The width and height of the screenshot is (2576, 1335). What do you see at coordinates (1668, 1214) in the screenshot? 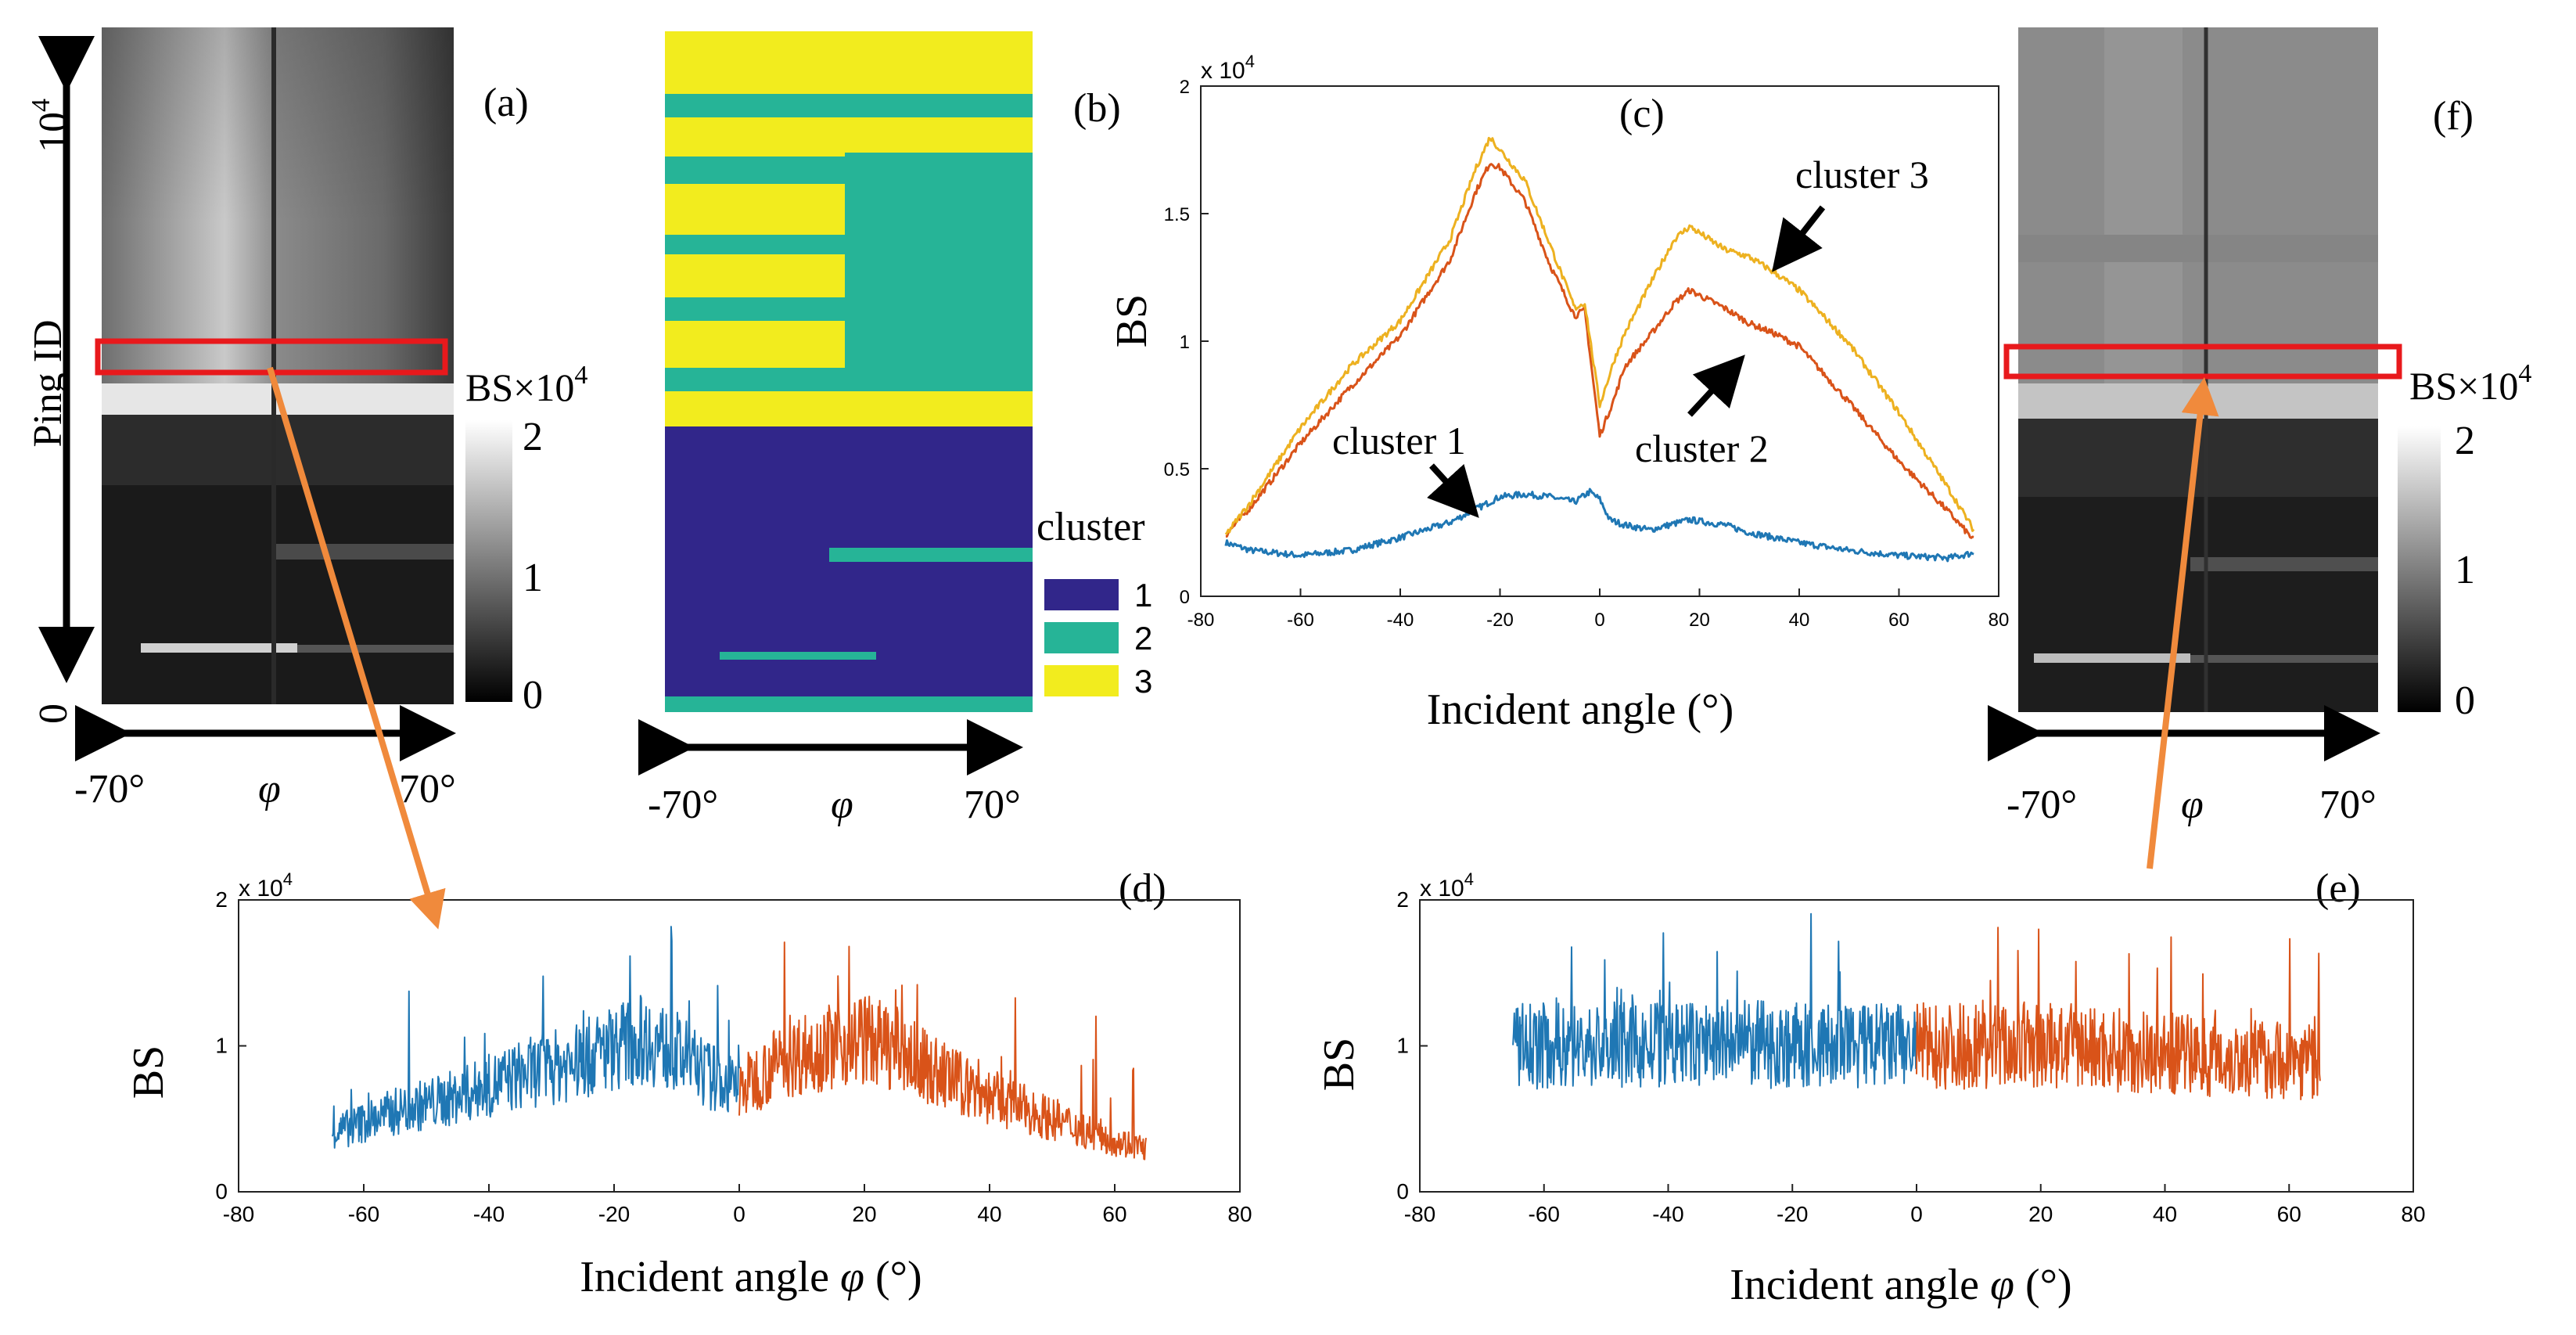
I see `x-tick-label-e: -40` at bounding box center [1668, 1214].